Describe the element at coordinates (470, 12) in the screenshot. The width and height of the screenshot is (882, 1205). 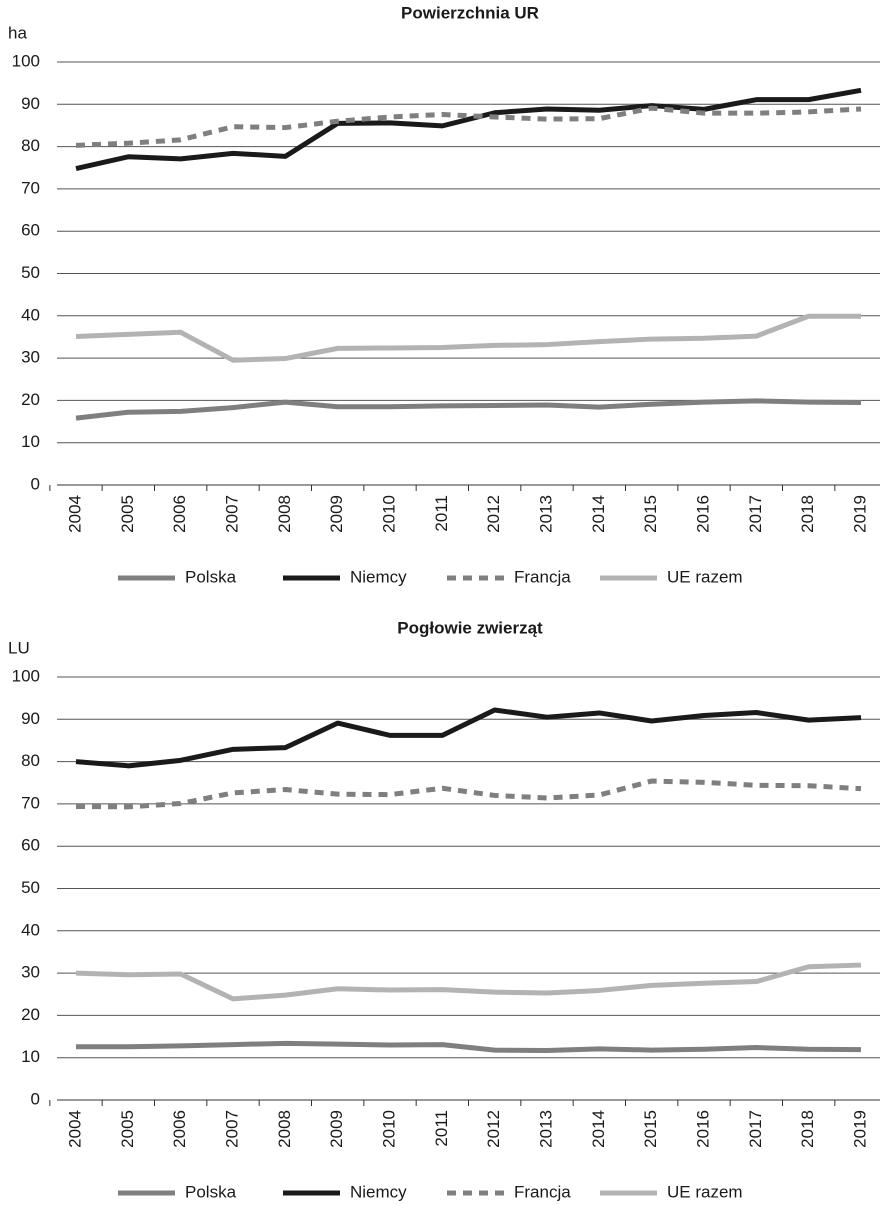
I see `chart-title: Powierzchnia UR` at that location.